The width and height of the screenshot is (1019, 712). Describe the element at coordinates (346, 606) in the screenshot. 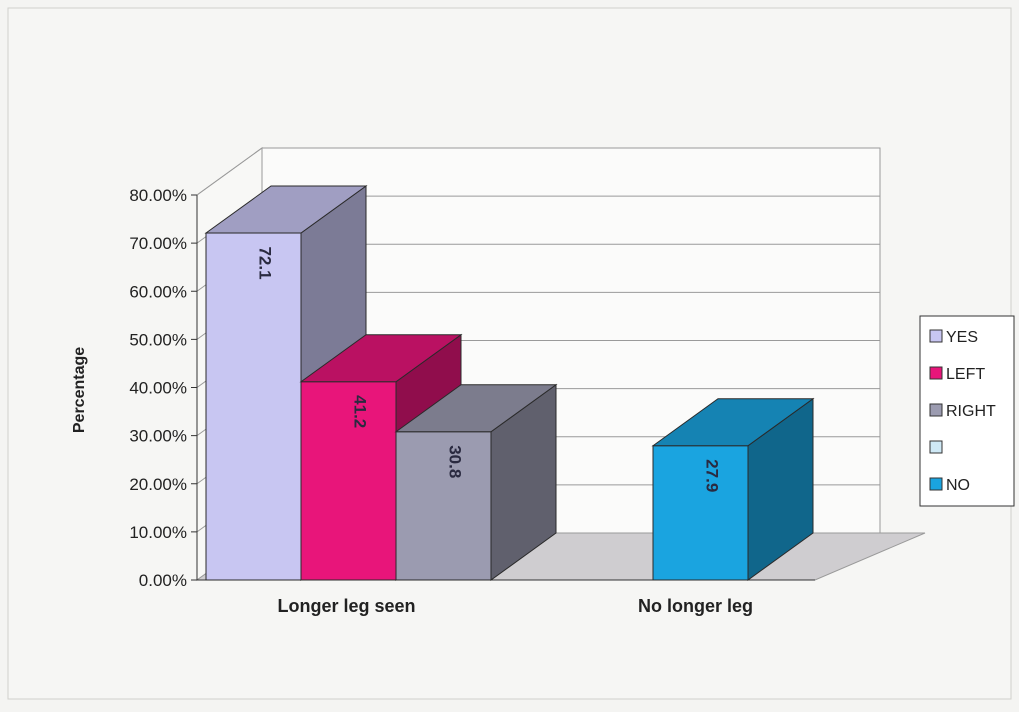

I see `x-tick-label: Longer leg seen` at that location.